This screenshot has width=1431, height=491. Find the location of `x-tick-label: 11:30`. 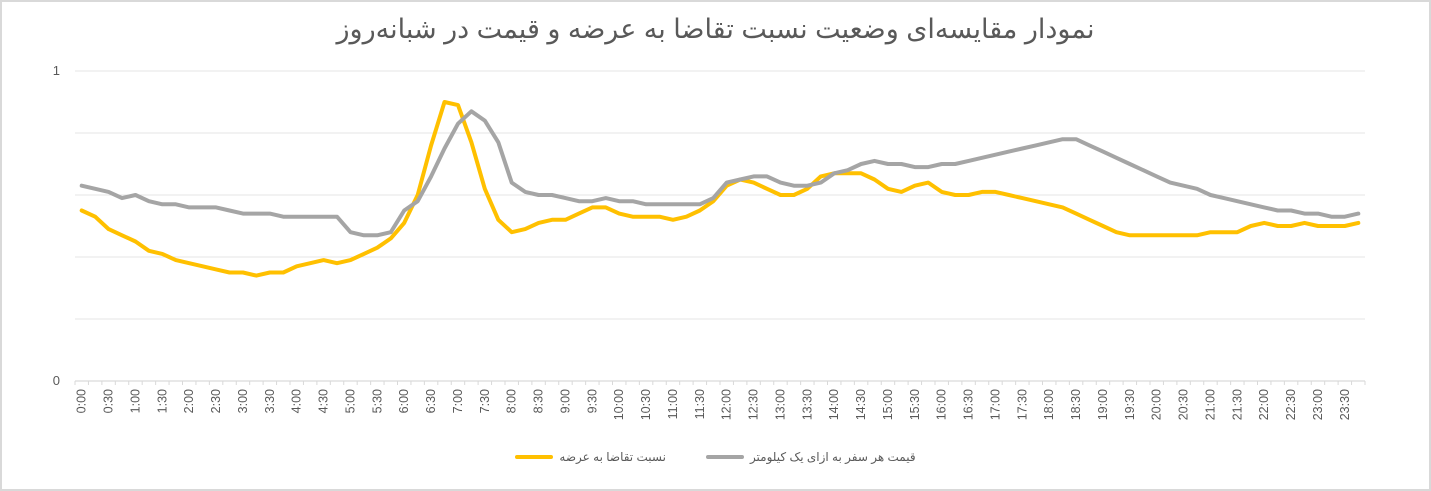

x-tick-label: 11:30 is located at coordinates (700, 404).